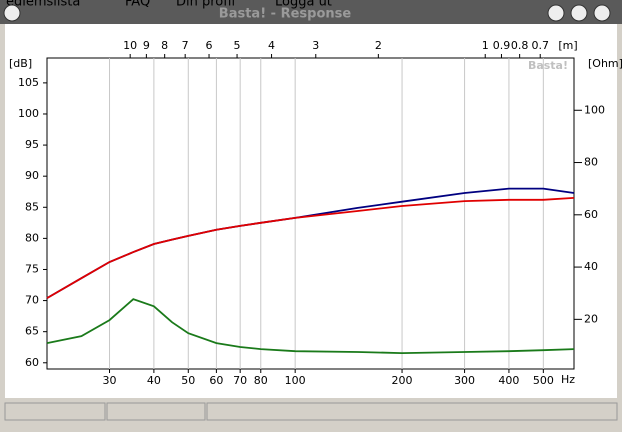 The height and width of the screenshot is (432, 622). Describe the element at coordinates (237, 45) in the screenshot. I see `x2-tick-label: 5` at that location.